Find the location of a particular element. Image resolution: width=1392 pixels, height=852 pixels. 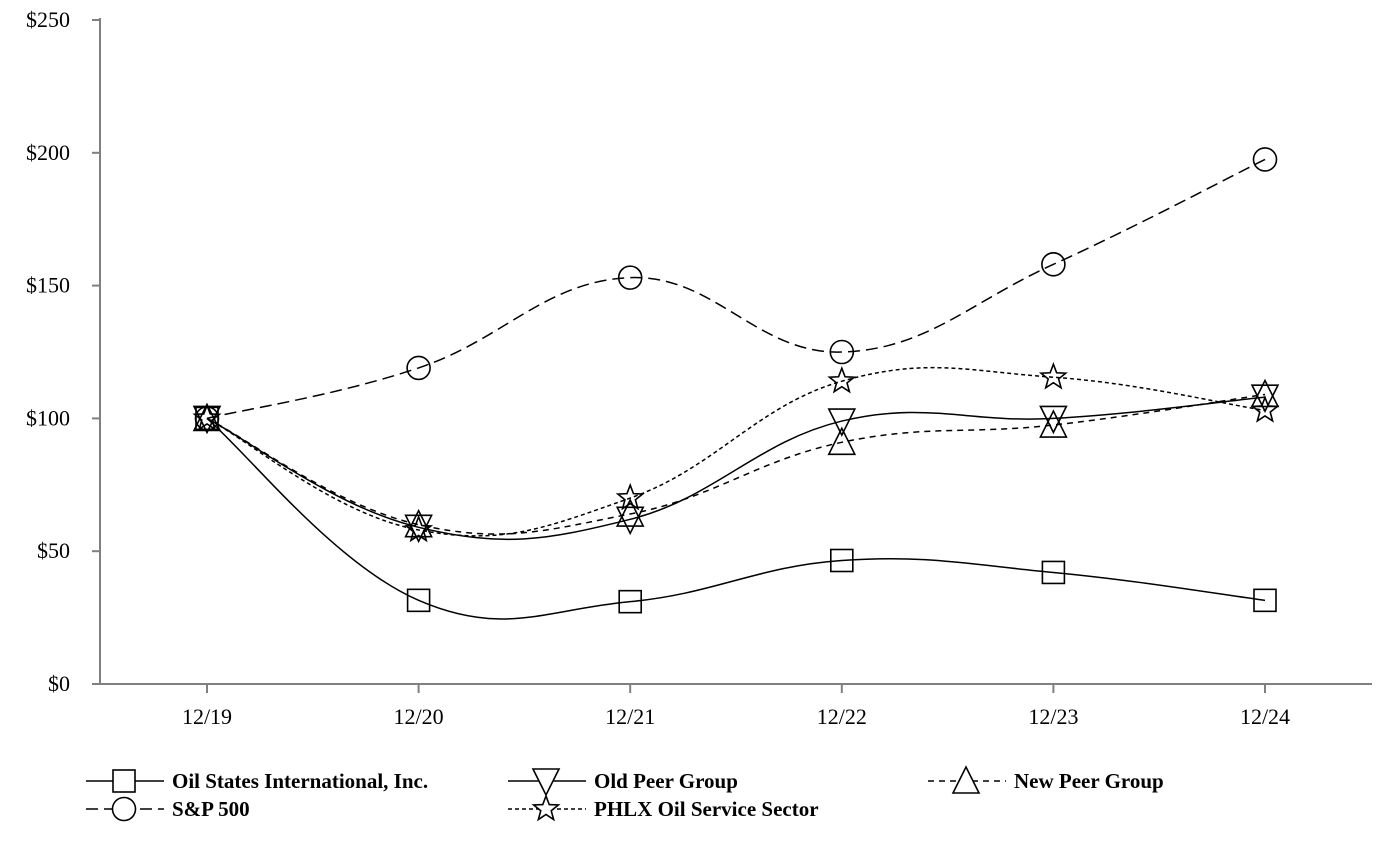

y-tick-label: $200 is located at coordinates (48, 152).